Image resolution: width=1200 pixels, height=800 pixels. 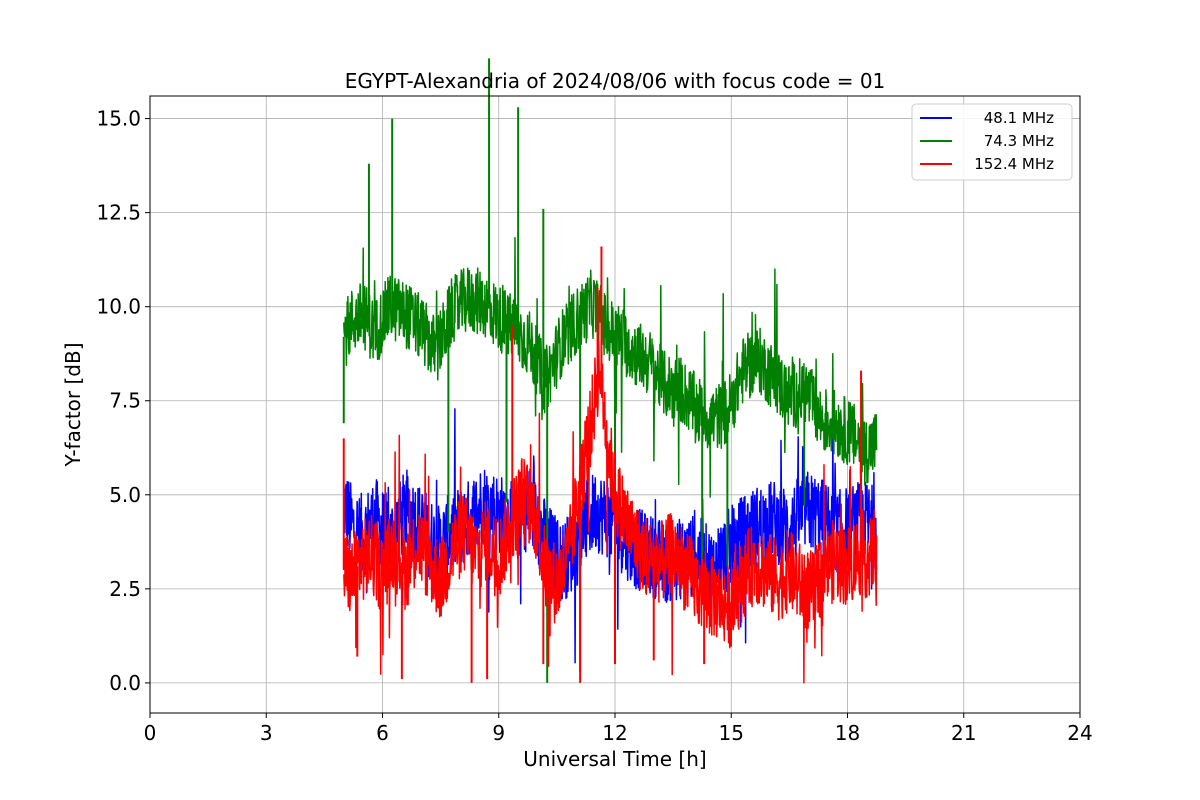 I want to click on y-tick-label: 10.0, so click(x=118, y=307).